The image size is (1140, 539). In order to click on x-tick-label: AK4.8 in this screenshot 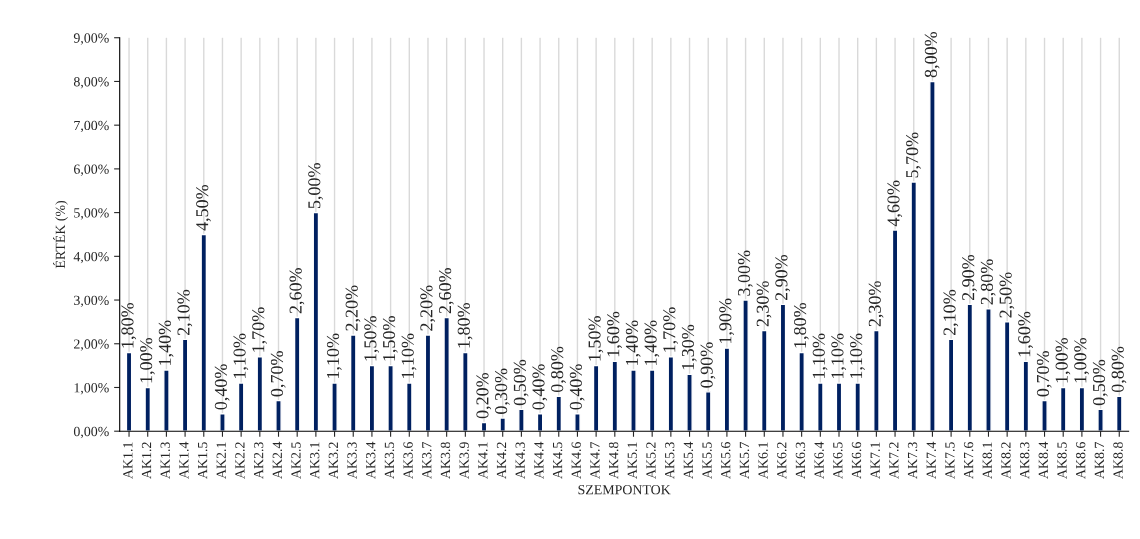, I will do `click(613, 460)`.